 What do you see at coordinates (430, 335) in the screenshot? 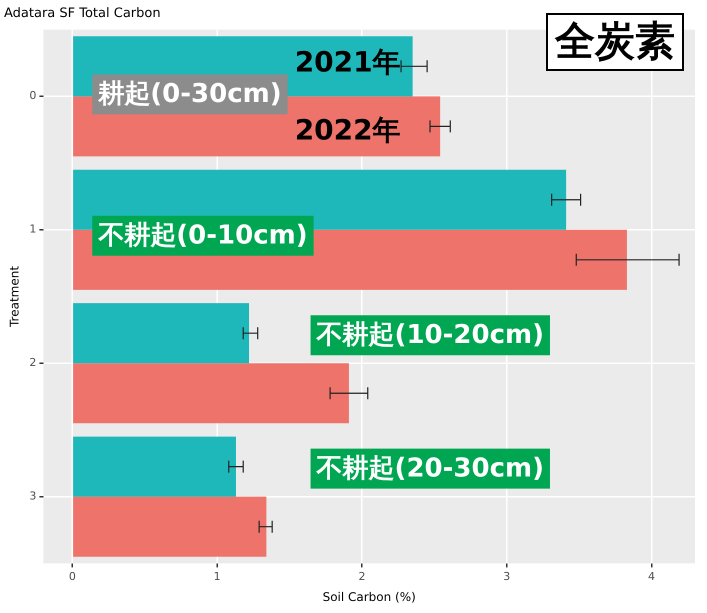
I see `annotation: 不耕起(10-20cm)` at bounding box center [430, 335].